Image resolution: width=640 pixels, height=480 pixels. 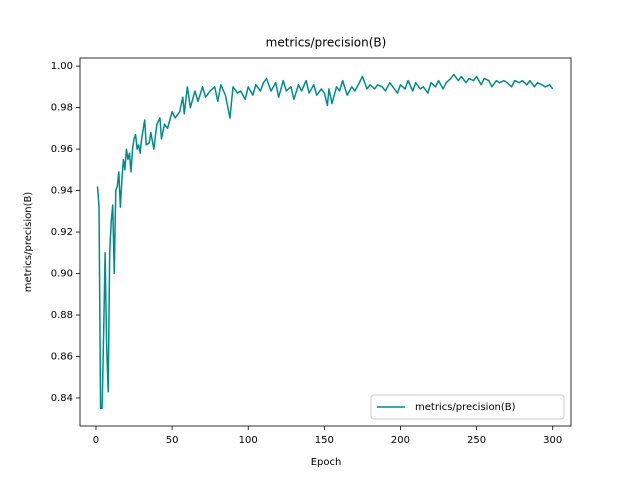 I want to click on x-tick-label: 50, so click(x=172, y=440).